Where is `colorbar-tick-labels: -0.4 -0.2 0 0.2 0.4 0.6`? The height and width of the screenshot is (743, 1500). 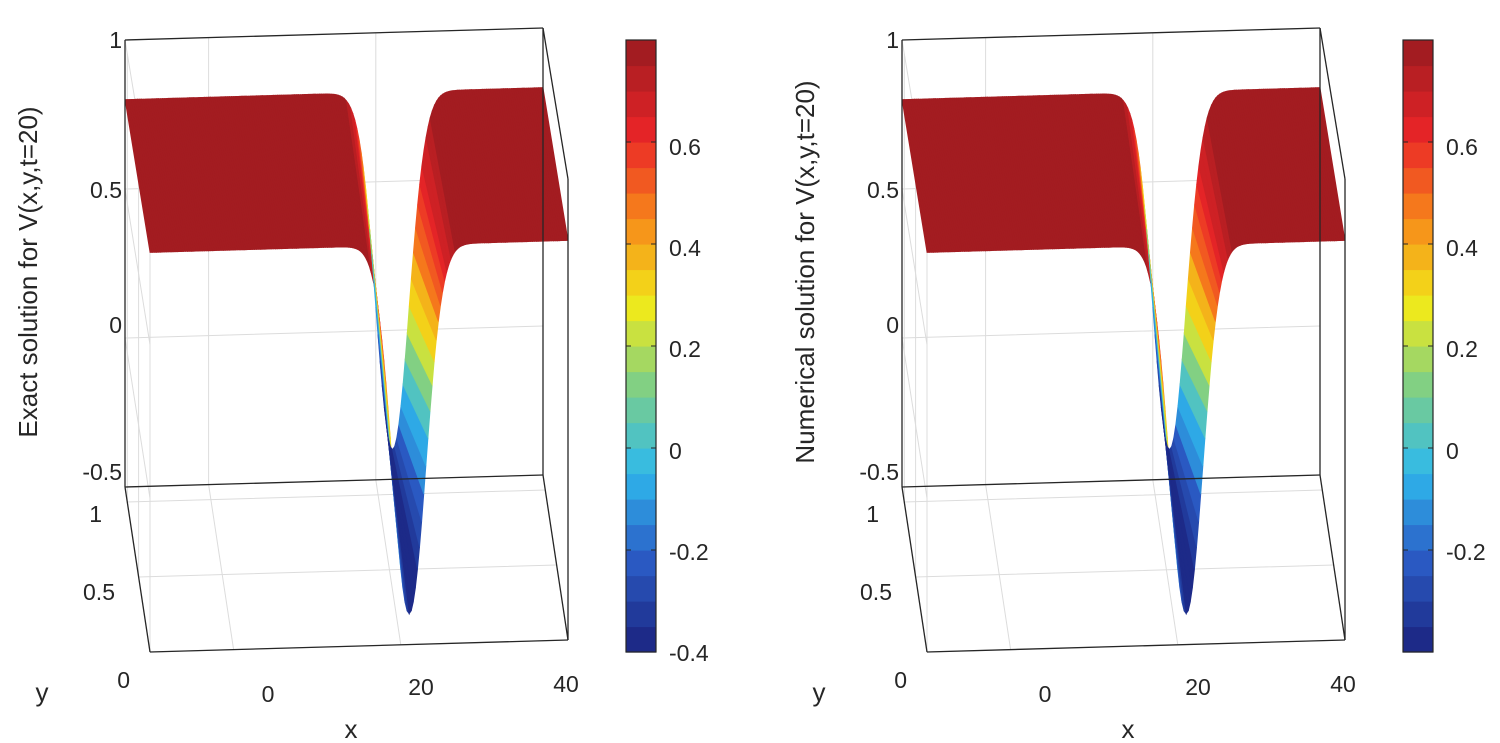
colorbar-tick-labels: -0.4 -0.2 0 0.2 0.4 0.6 is located at coordinates (689, 400).